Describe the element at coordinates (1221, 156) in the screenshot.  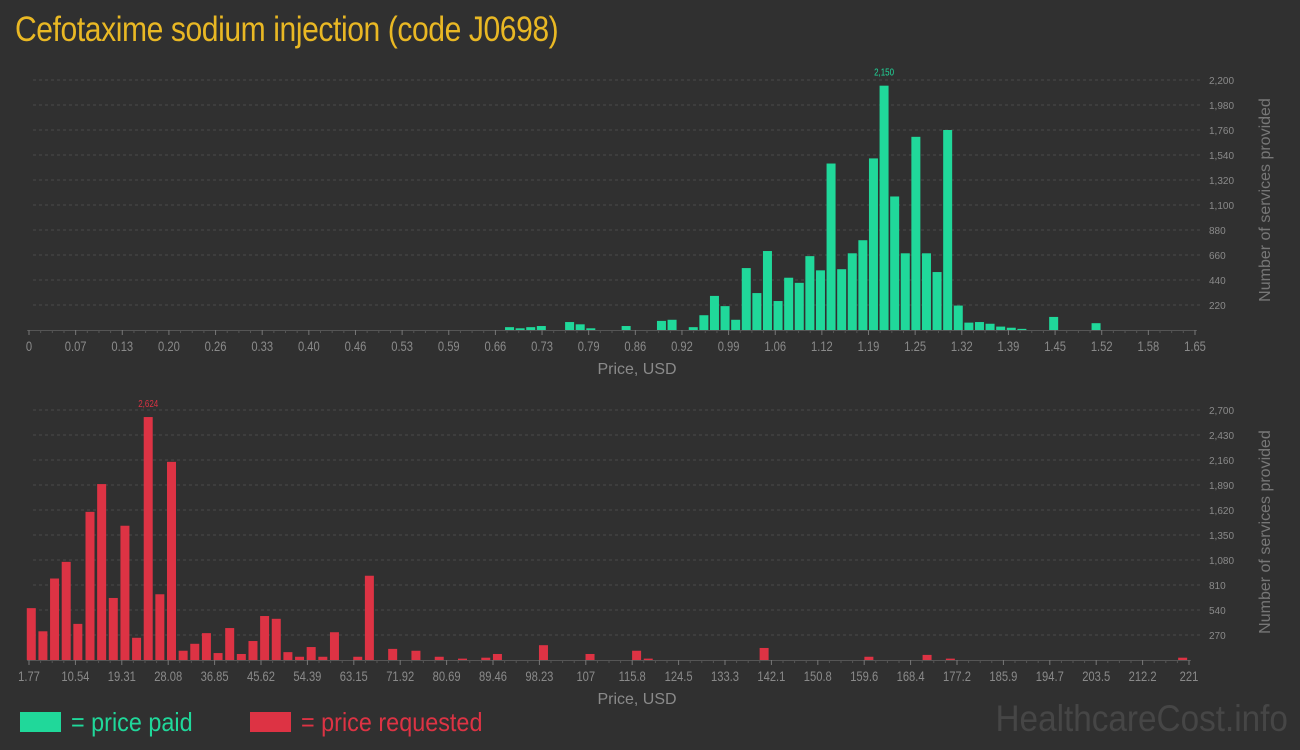
I see `y-tick-label: 1,540` at that location.